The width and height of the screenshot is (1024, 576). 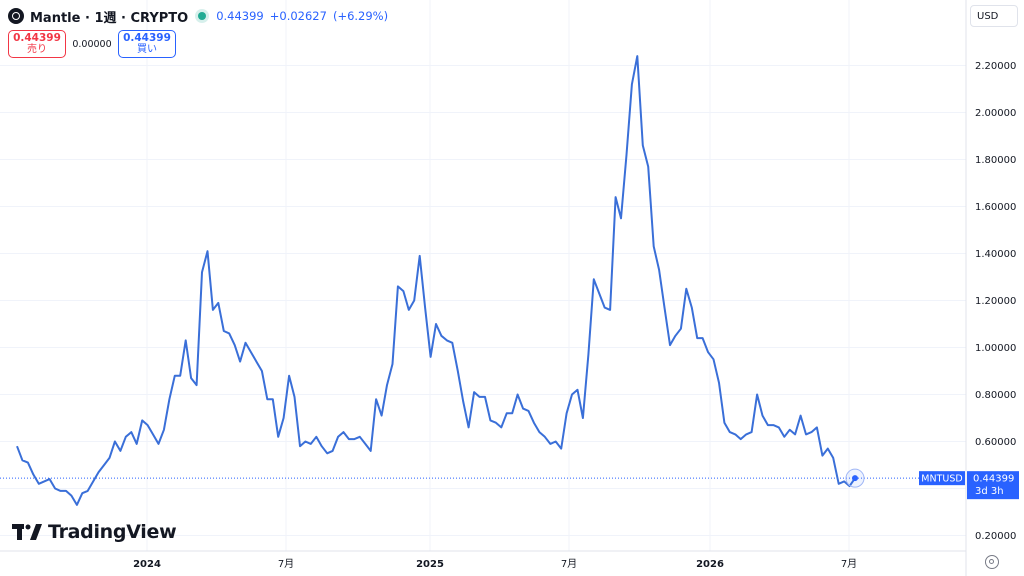 I want to click on sell-label: 売り, so click(x=37, y=49).